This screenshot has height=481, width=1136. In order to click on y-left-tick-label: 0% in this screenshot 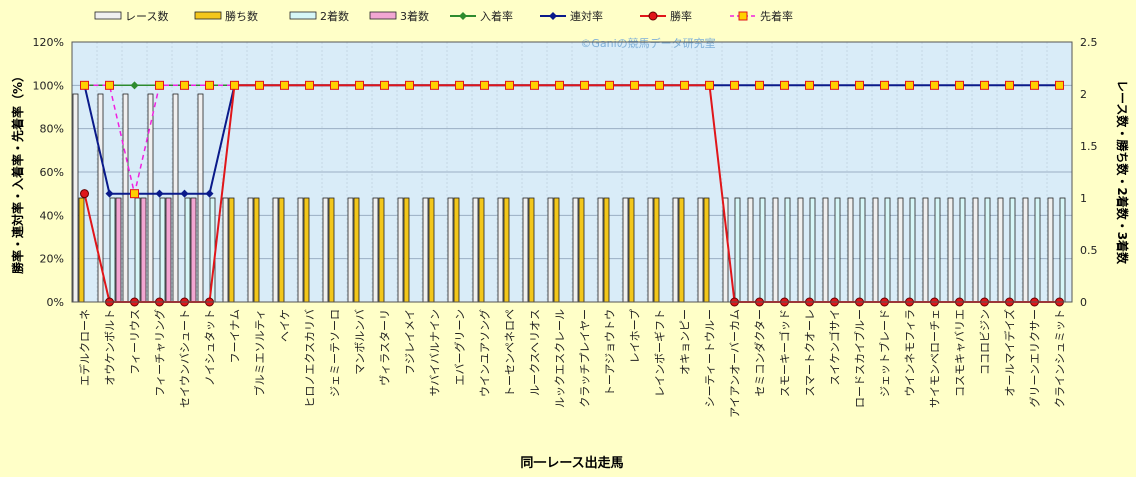, I will do `click(55, 302)`.